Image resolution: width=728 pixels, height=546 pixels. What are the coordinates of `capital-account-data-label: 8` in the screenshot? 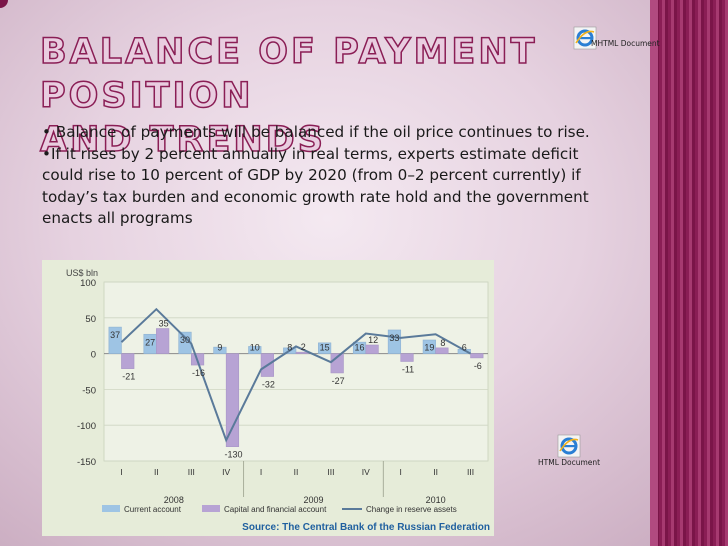 It's located at (442, 343).